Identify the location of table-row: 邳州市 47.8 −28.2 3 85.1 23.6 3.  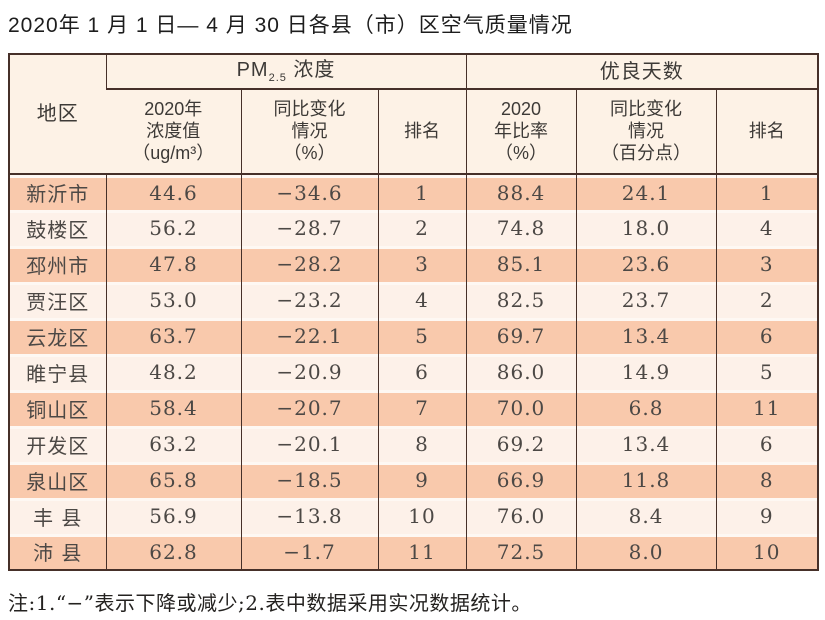
(414, 264).